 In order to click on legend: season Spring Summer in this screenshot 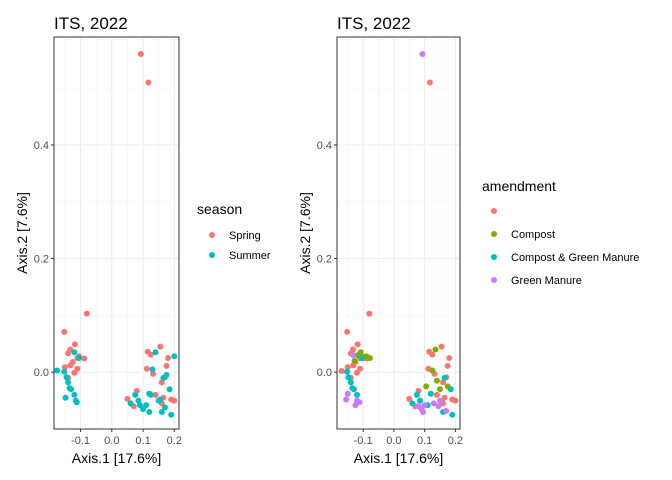, I will do `click(234, 231)`.